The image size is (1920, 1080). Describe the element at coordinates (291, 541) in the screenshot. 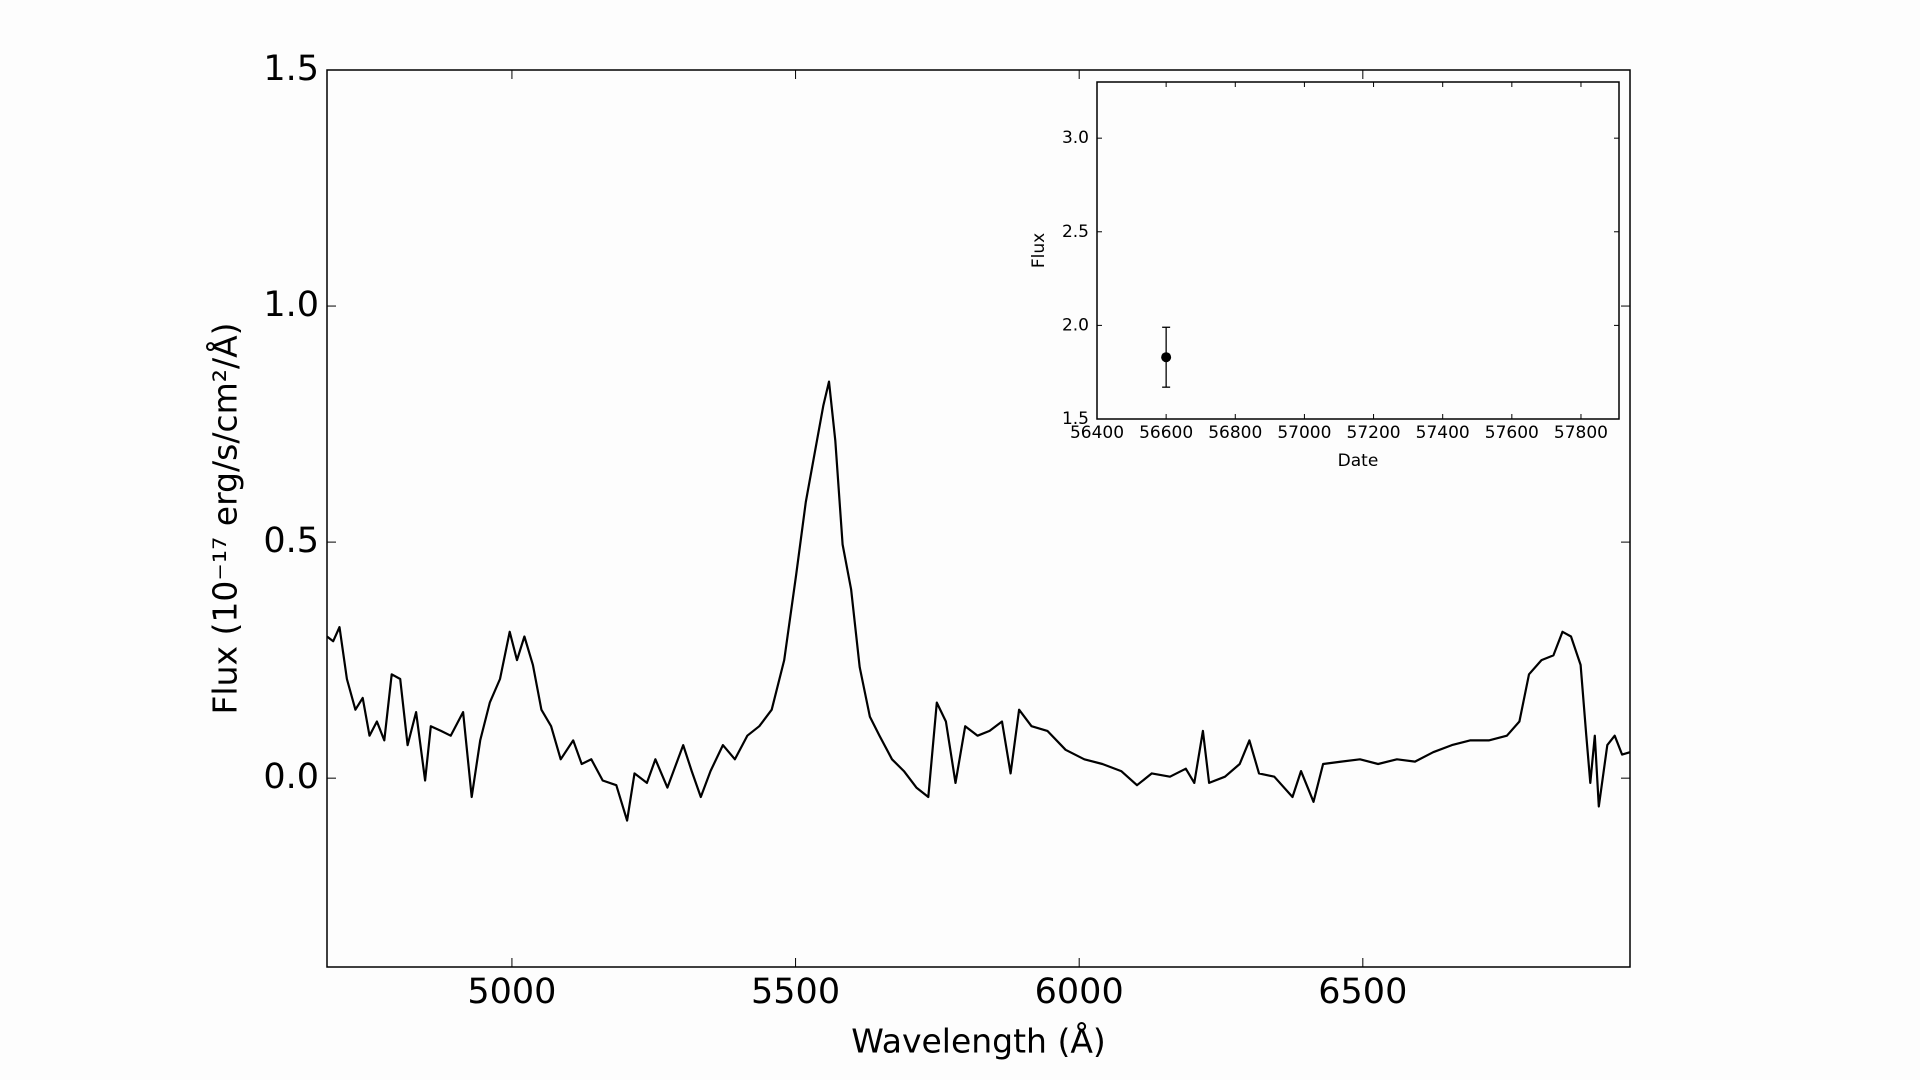

I see `y-tick-label: 0.5` at that location.